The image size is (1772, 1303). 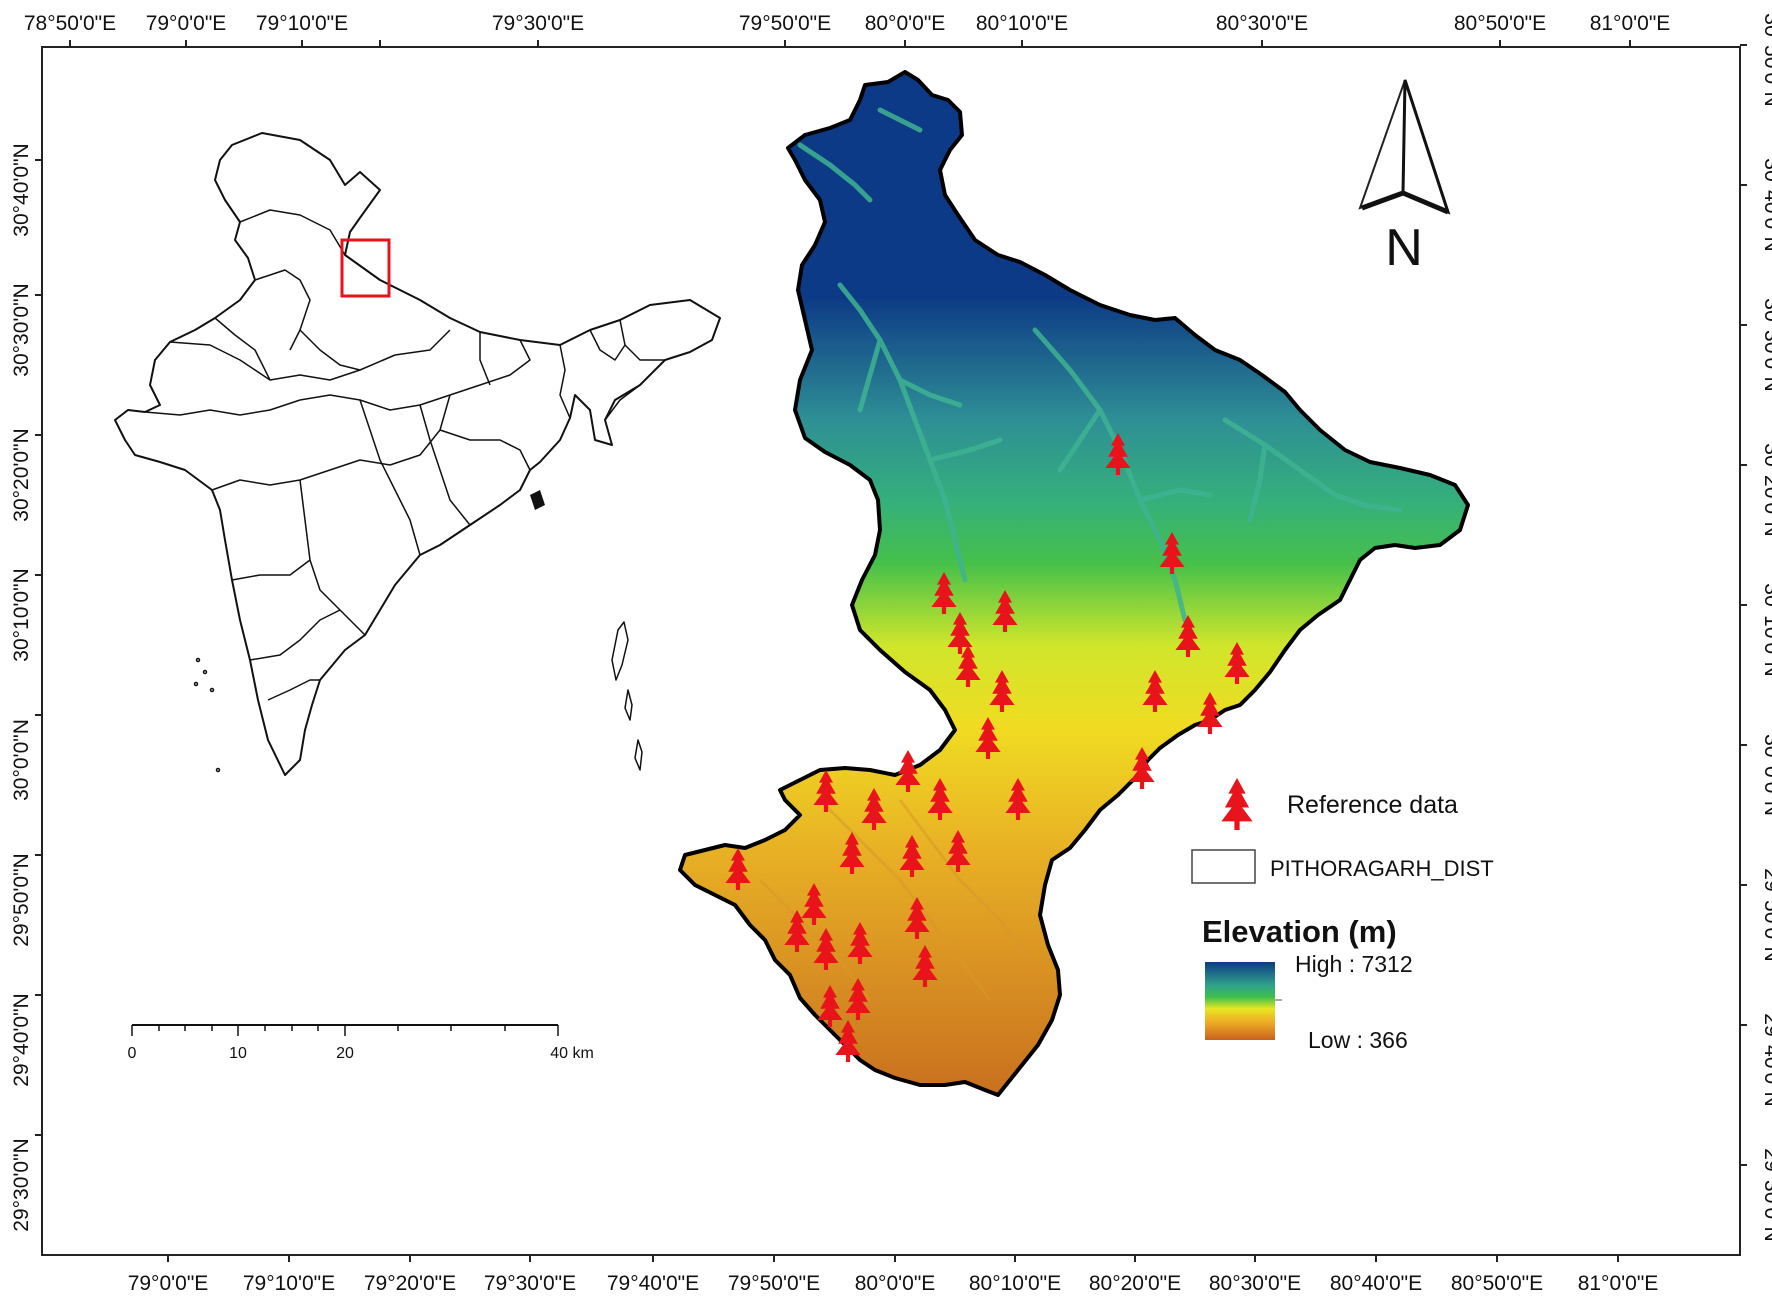 I want to click on scale-bar-label: 10, so click(x=238, y=1053).